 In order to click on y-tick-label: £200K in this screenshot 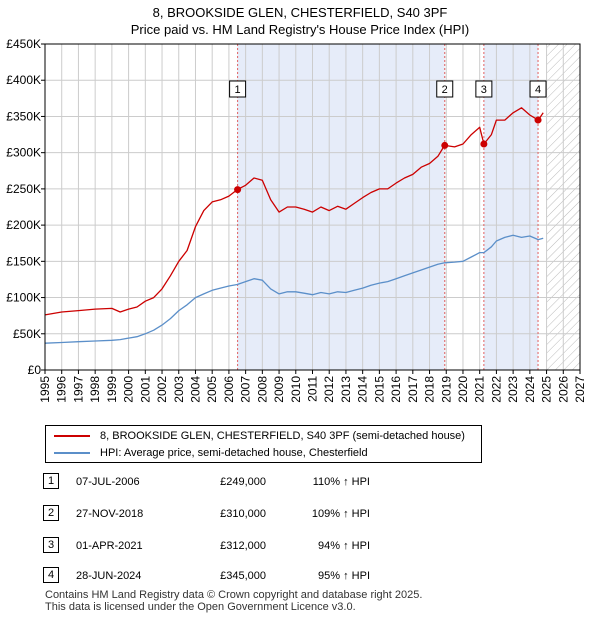, I will do `click(23, 225)`.